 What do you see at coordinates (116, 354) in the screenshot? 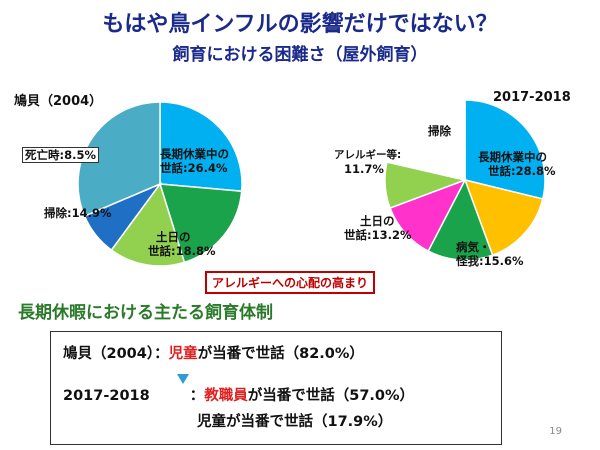
I see `info-line1-label: 鳩貝（2004）：` at bounding box center [116, 354].